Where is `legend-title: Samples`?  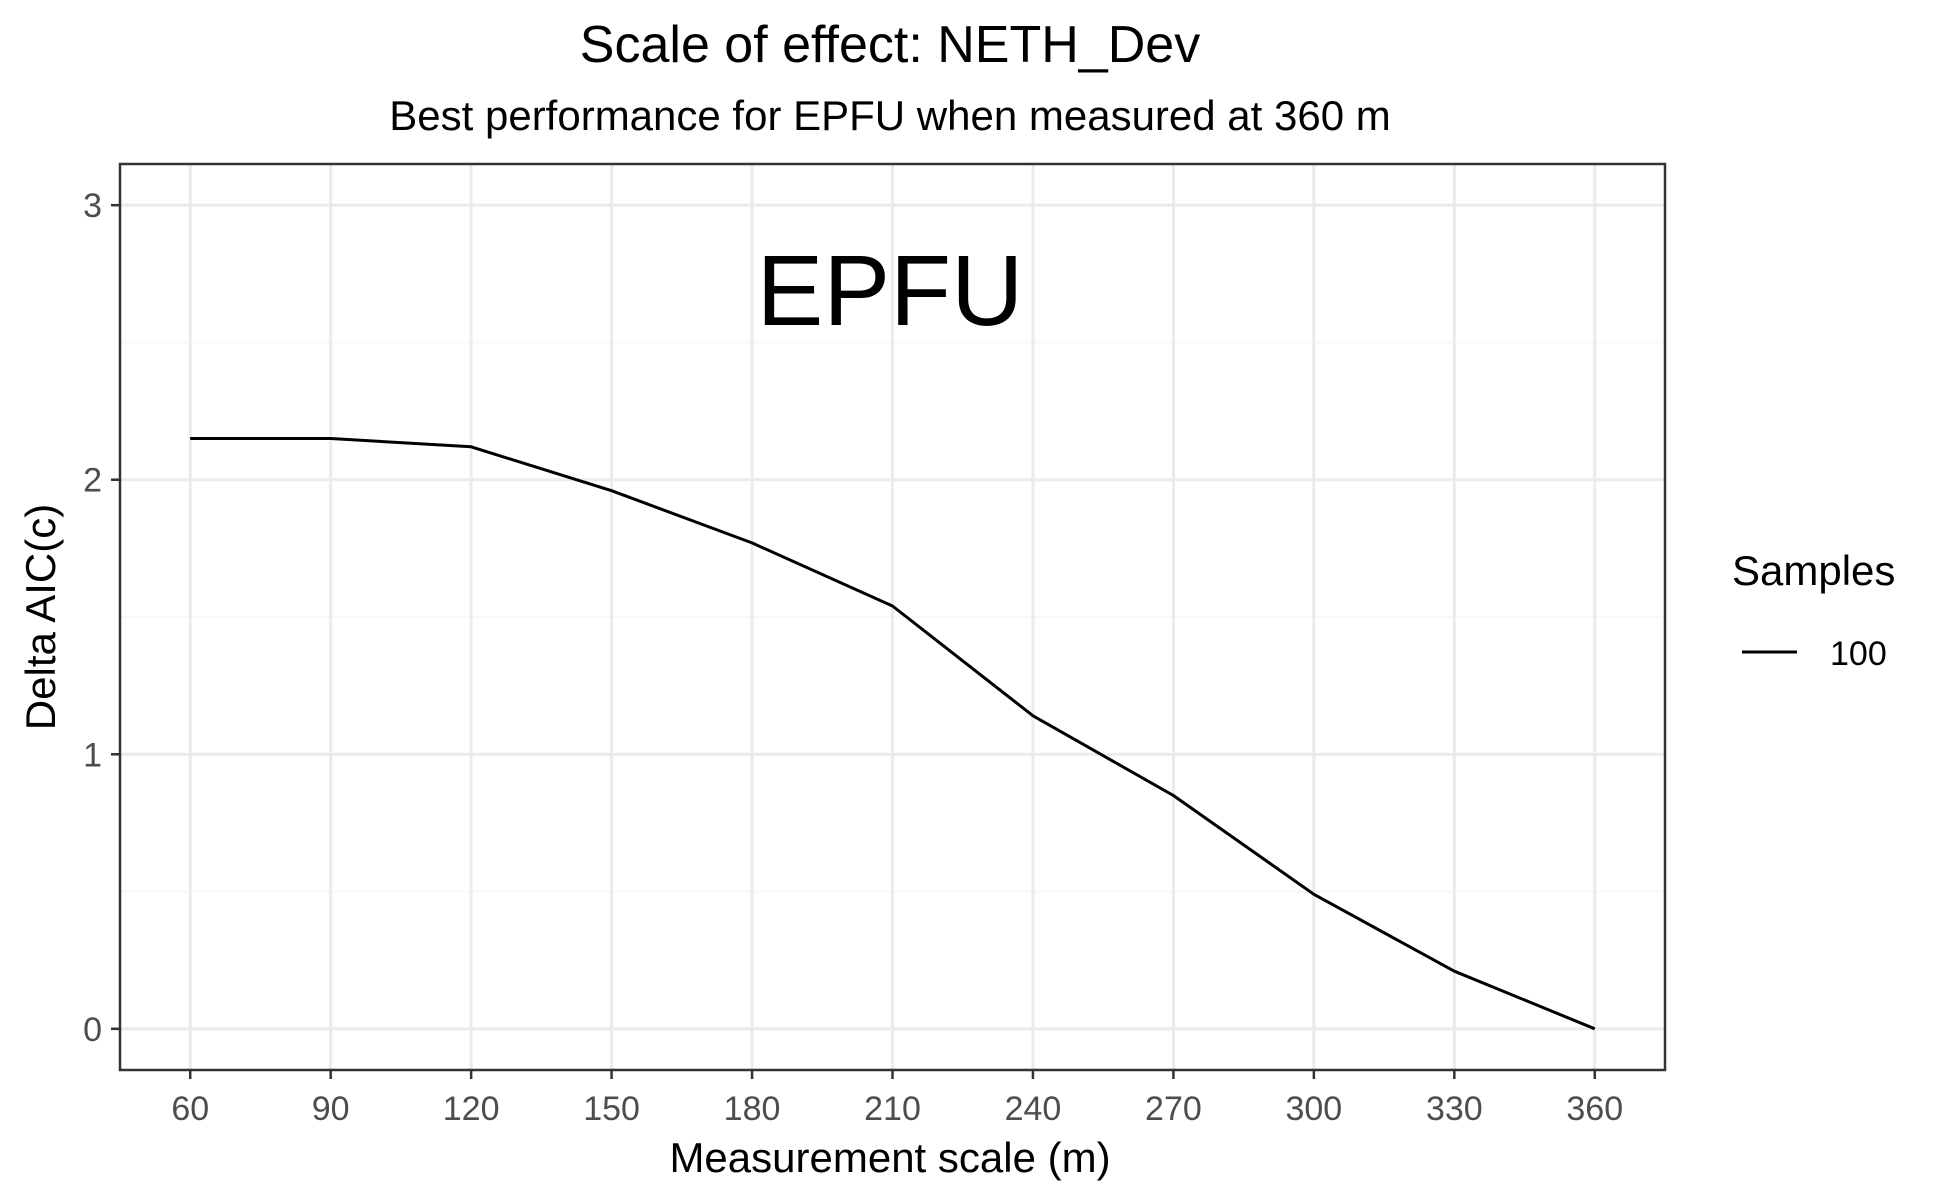 legend-title: Samples is located at coordinates (1813, 570).